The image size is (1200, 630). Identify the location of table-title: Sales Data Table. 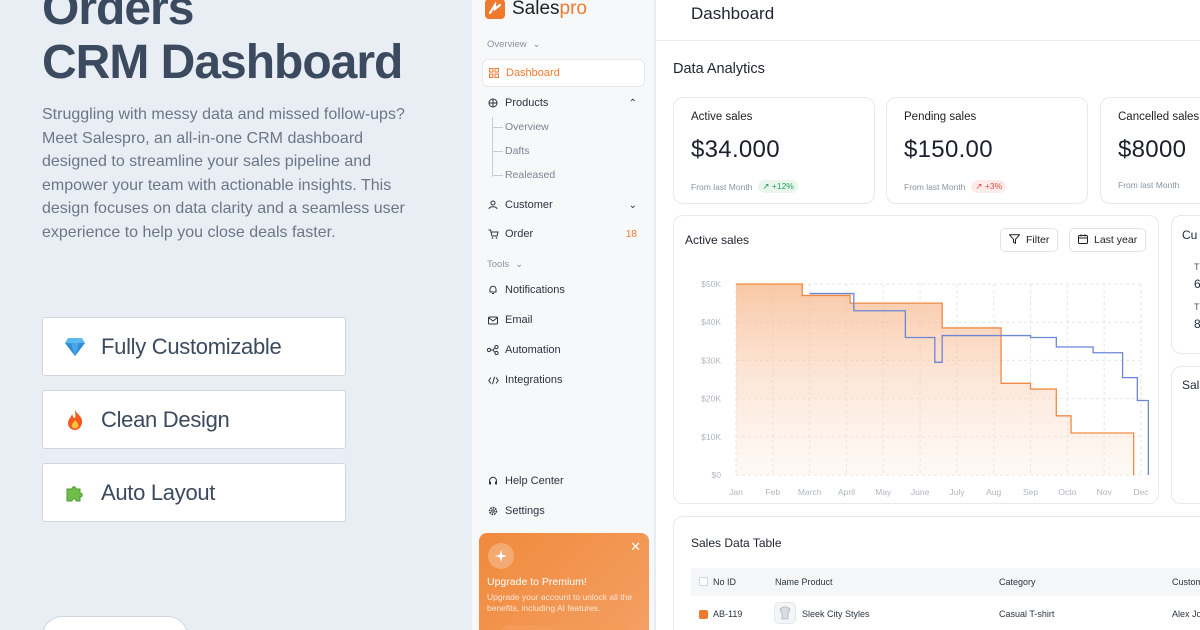
(736, 543).